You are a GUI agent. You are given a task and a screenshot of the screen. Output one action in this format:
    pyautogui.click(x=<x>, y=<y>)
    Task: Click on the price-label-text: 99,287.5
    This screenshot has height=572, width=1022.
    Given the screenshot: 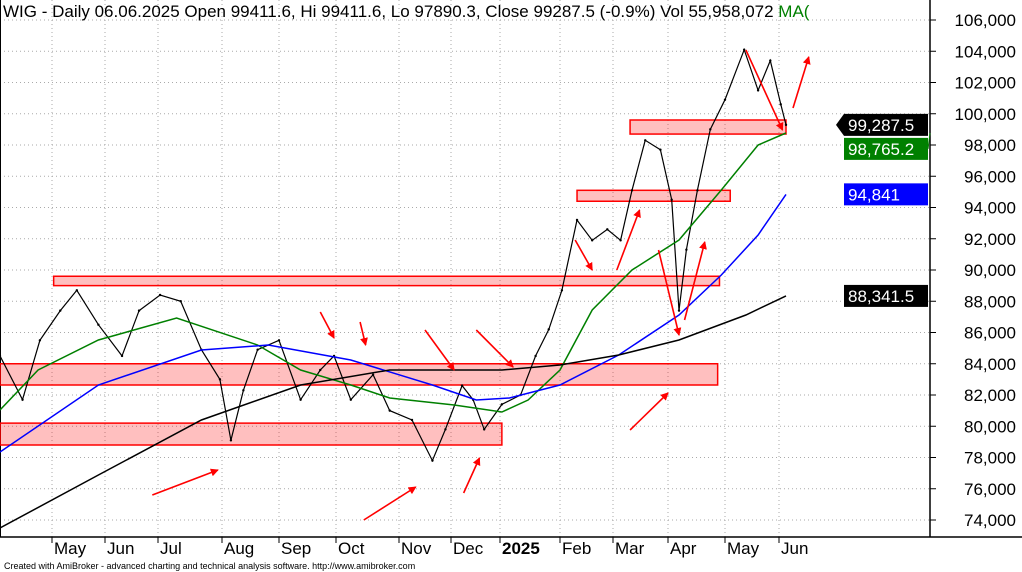 What is the action you would take?
    pyautogui.click(x=881, y=125)
    